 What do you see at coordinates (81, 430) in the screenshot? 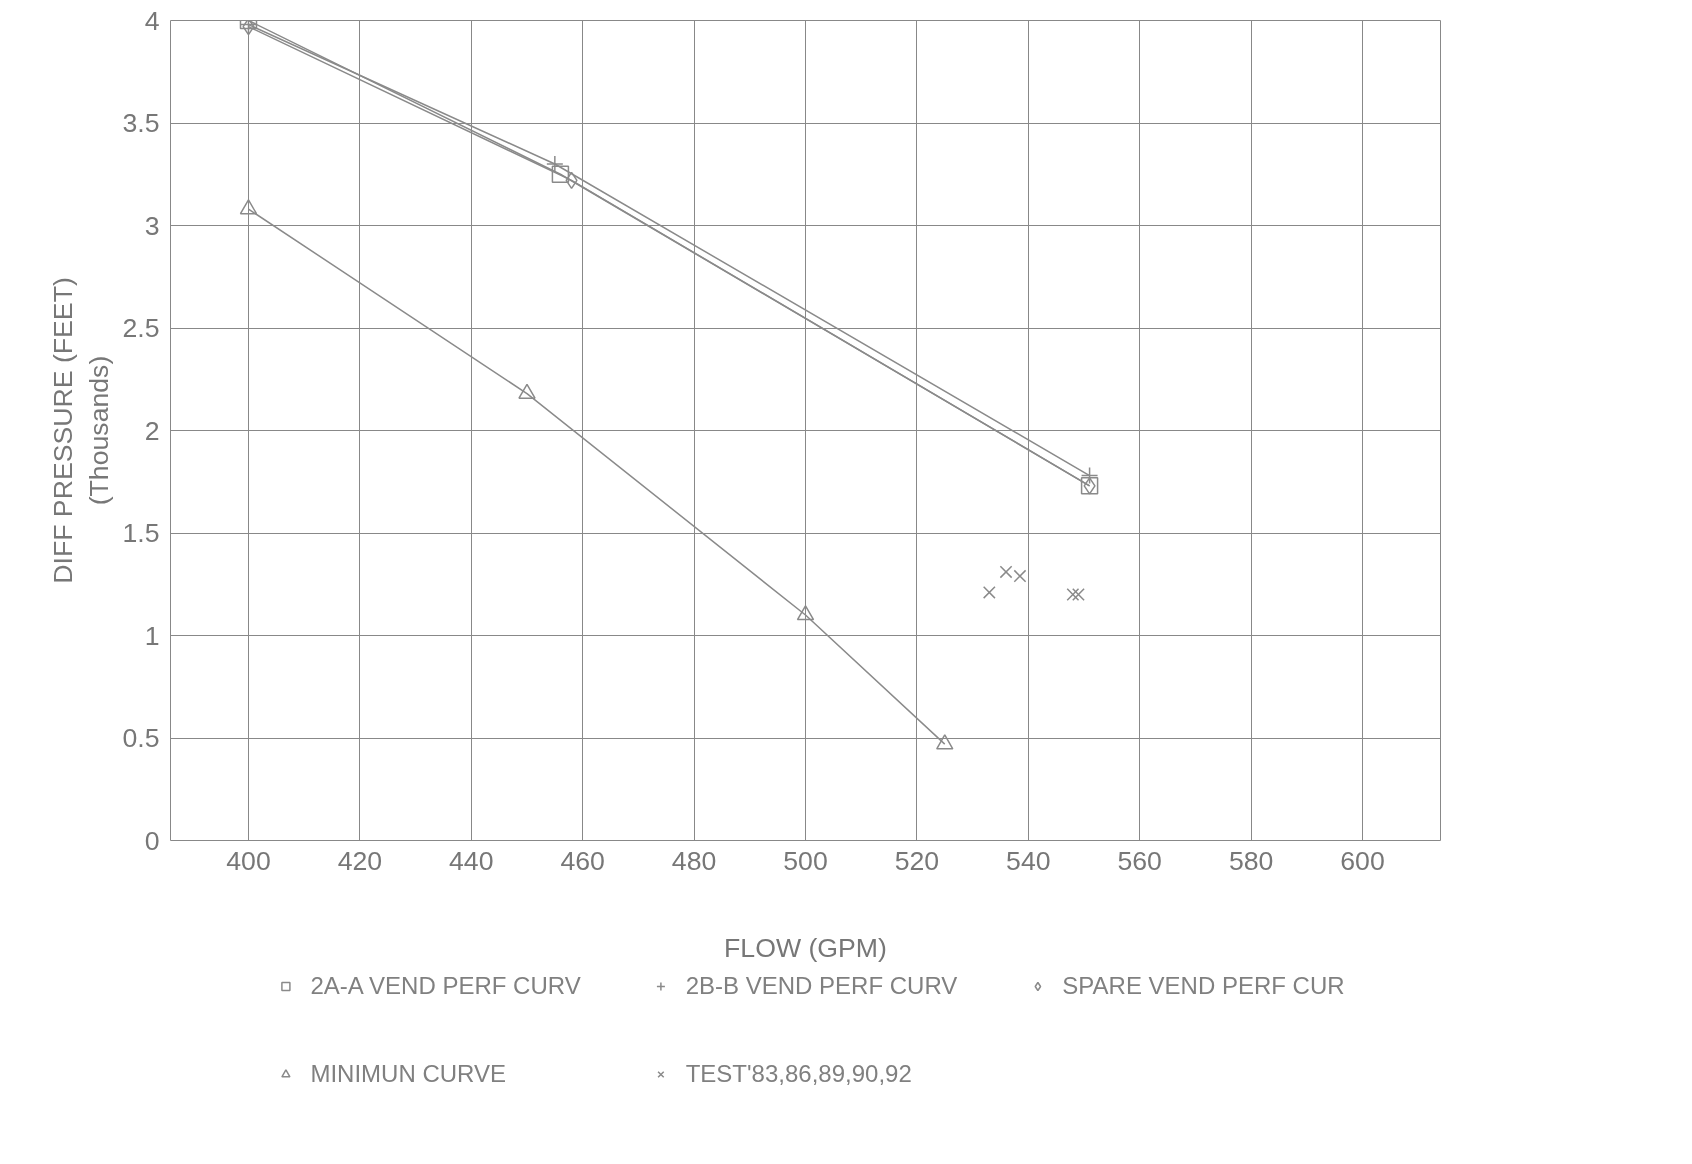
I see `y-axis-title: DIFF PRESSURE (FEET) (Thousands)` at bounding box center [81, 430].